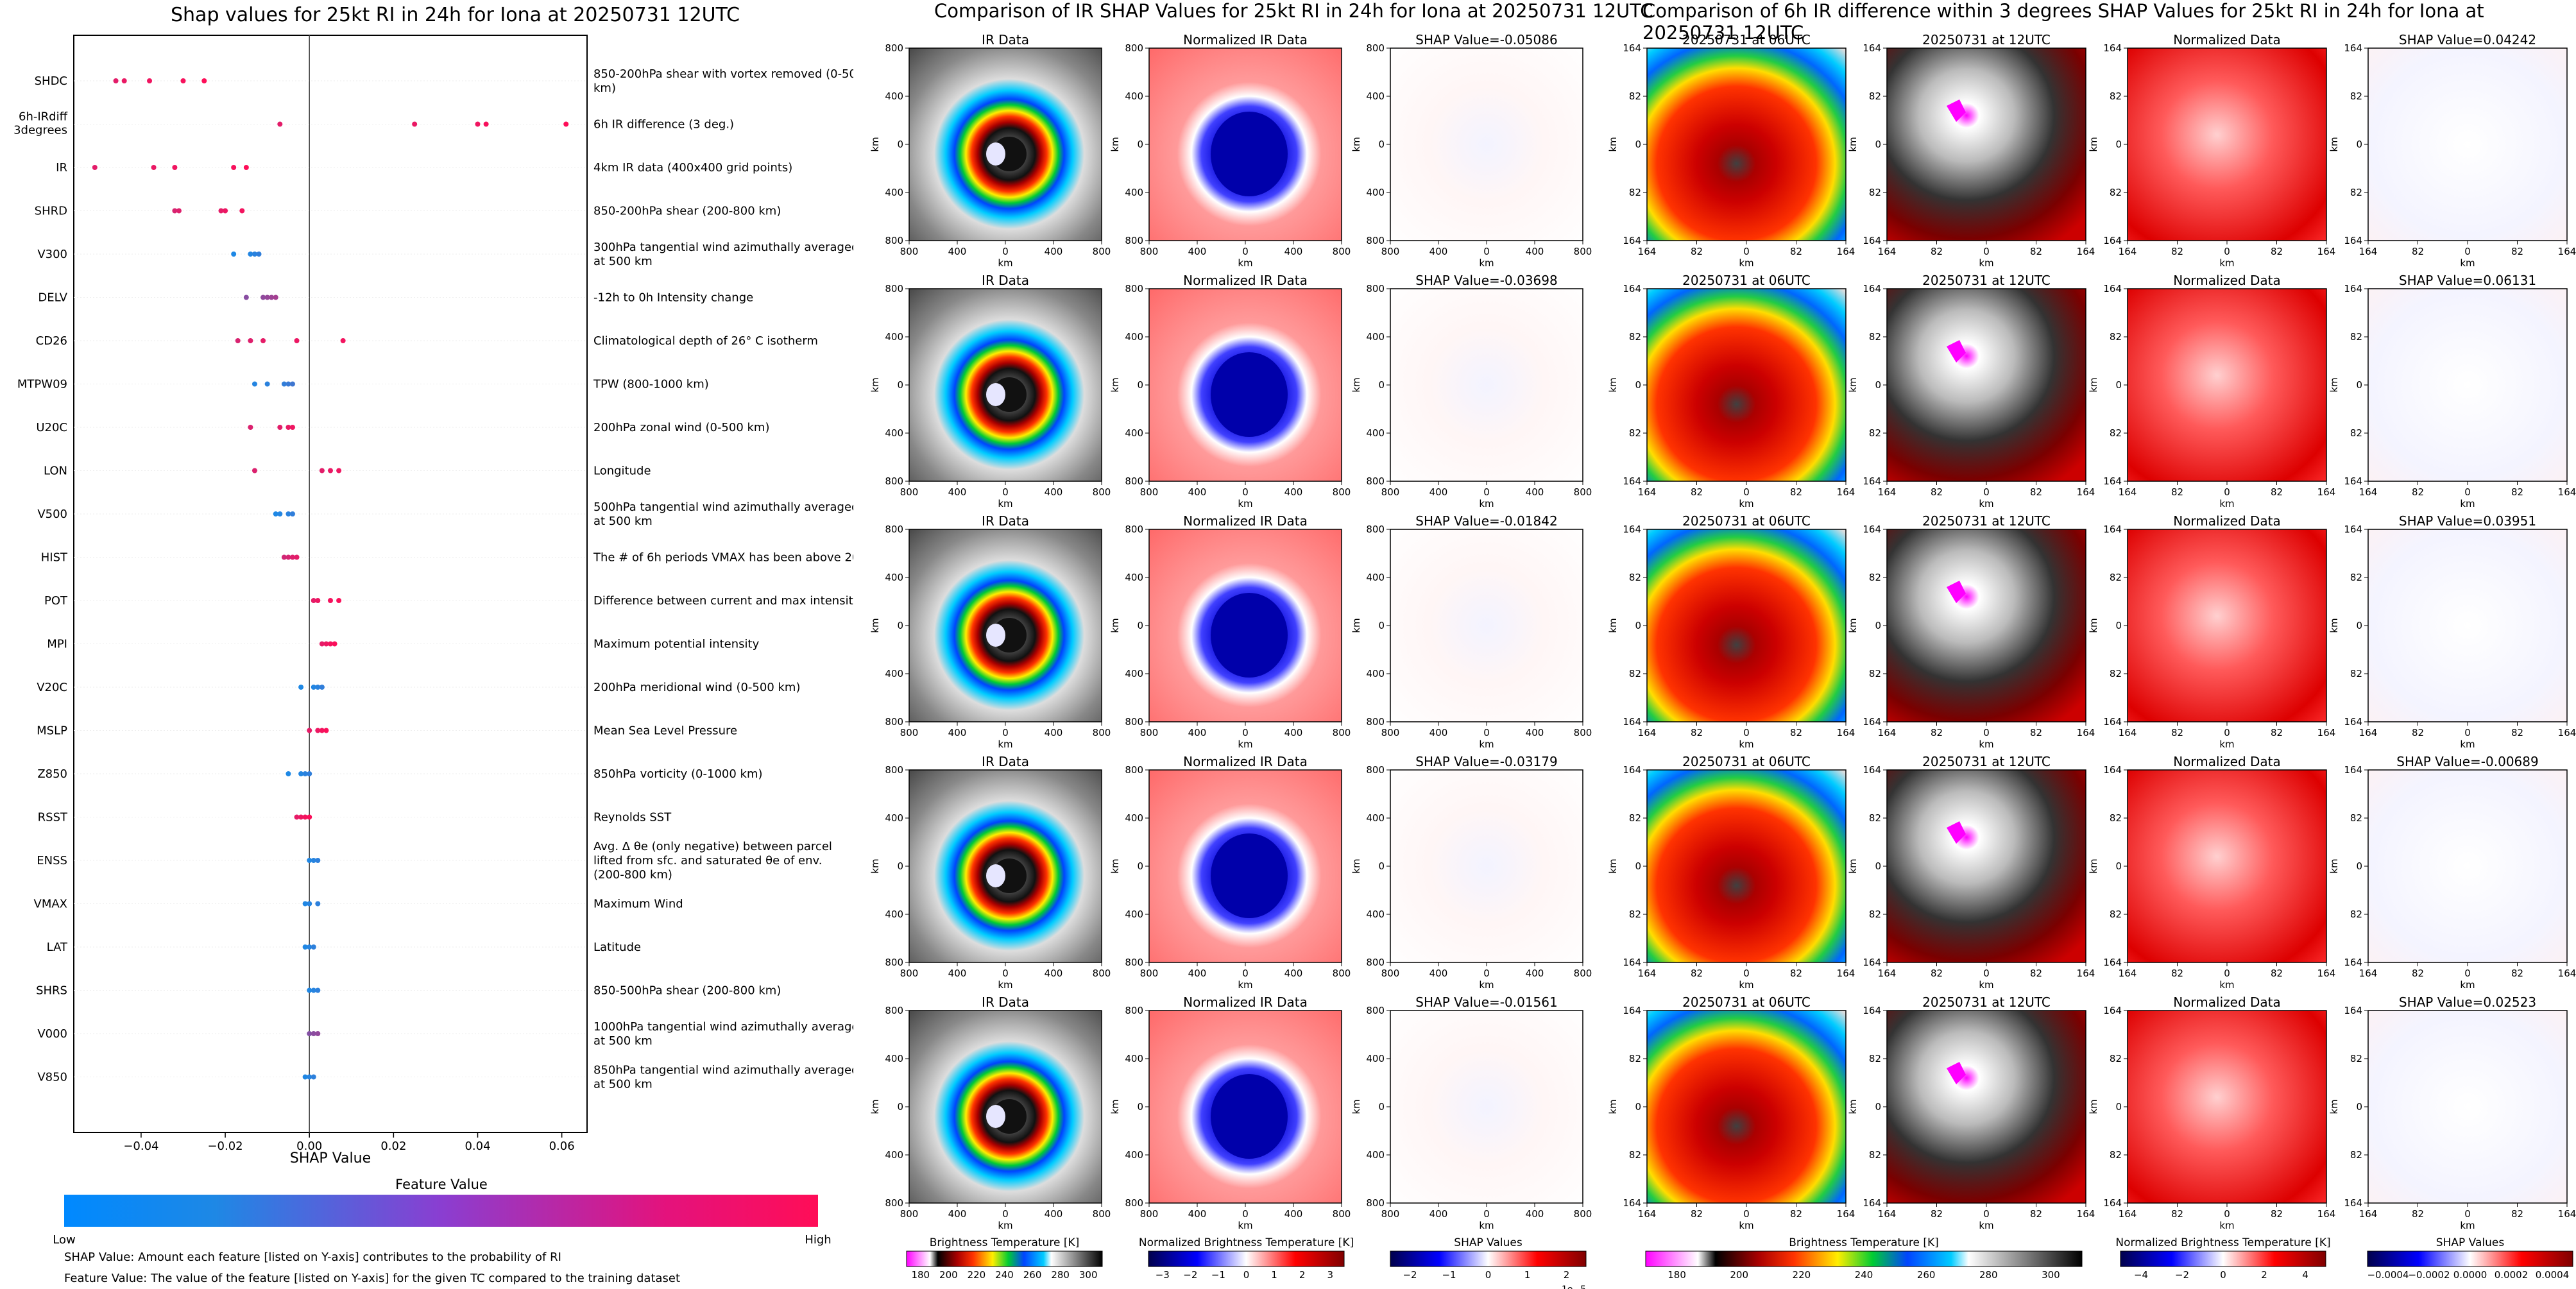  I want to click on panel-title: Normalized IR Data, so click(1245, 39).